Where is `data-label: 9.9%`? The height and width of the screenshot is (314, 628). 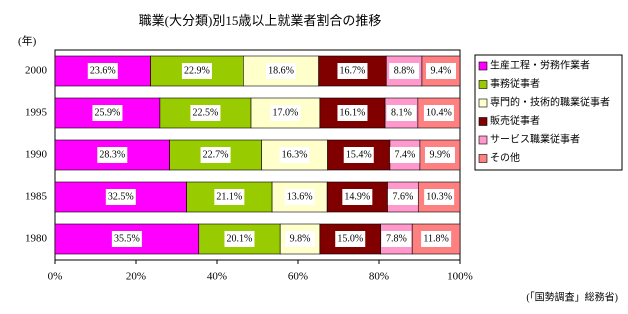 data-label: 9.9% is located at coordinates (440, 154).